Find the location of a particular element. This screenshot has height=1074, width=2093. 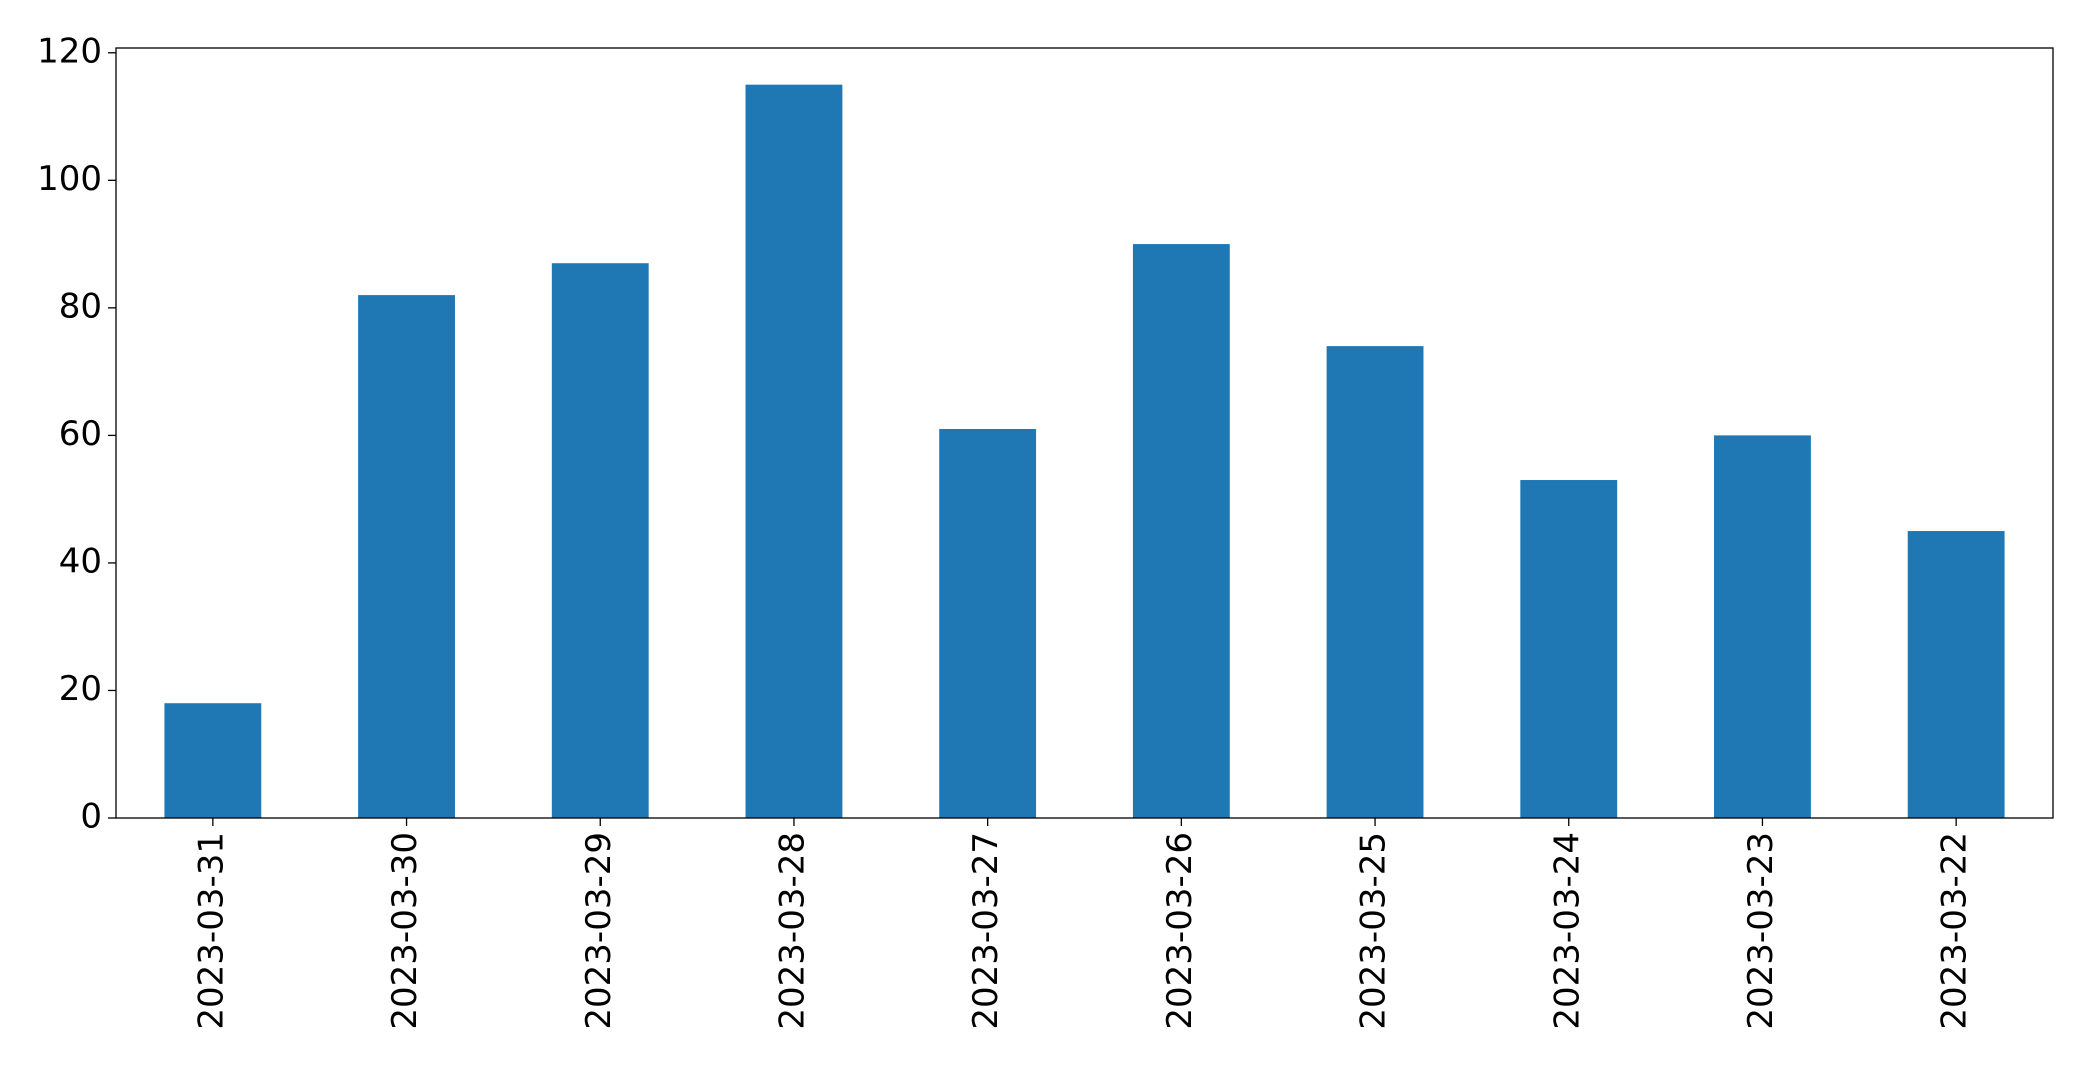

x-tick-label: 2023-03-26 is located at coordinates (1180, 931).